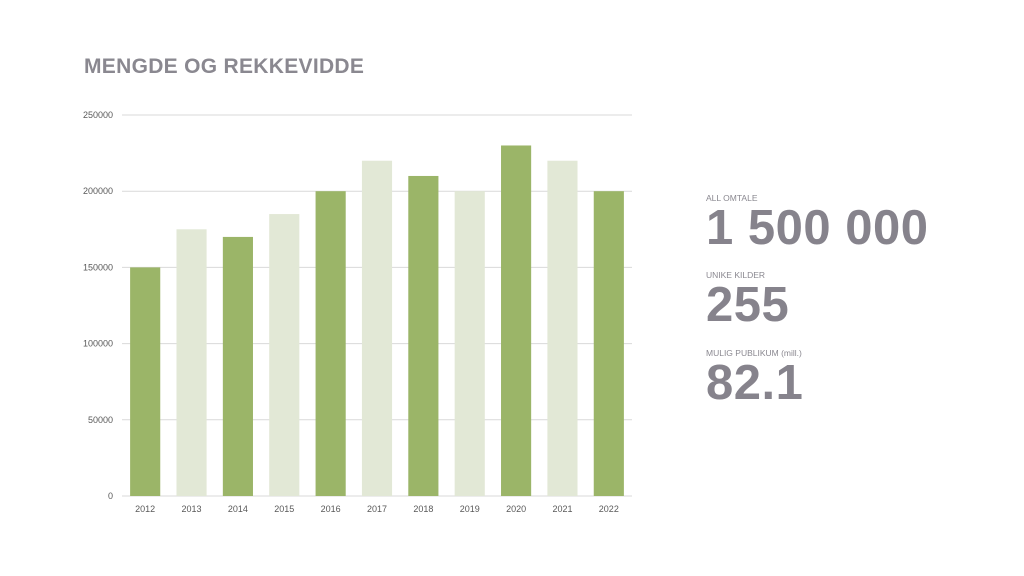 Image resolution: width=1024 pixels, height=576 pixels. What do you see at coordinates (145, 509) in the screenshot?
I see `x-tick-label: 2012` at bounding box center [145, 509].